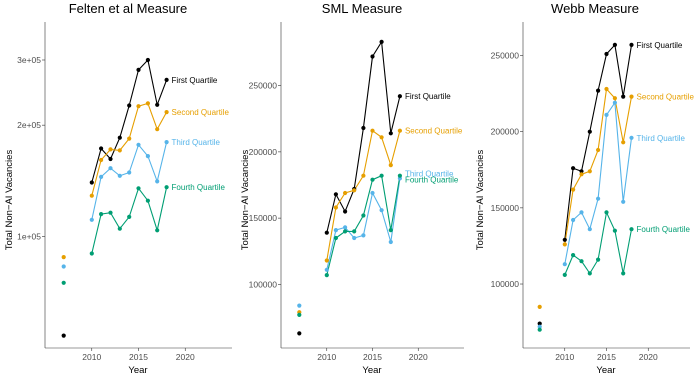 The height and width of the screenshot is (374, 696). I want to click on y-tick-label: 200000, so click(505, 132).